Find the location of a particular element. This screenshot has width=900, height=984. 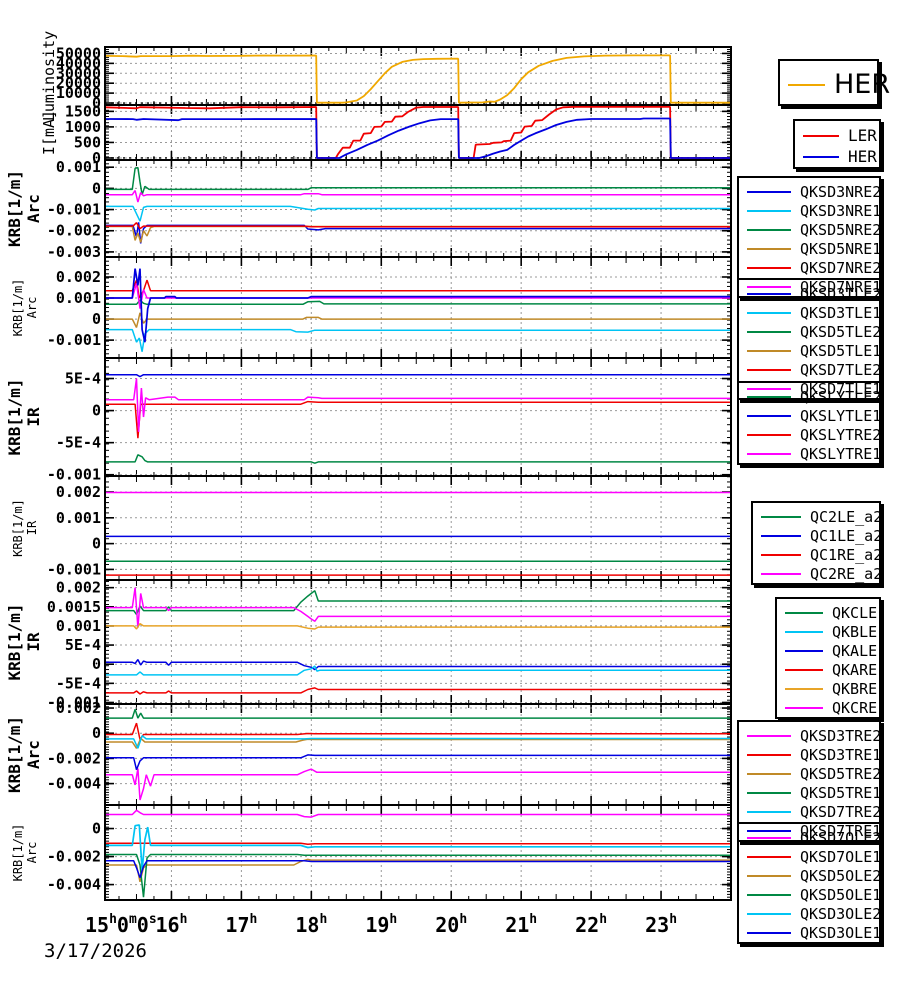

legend-label: QKSLYTLE1 is located at coordinates (841, 415).